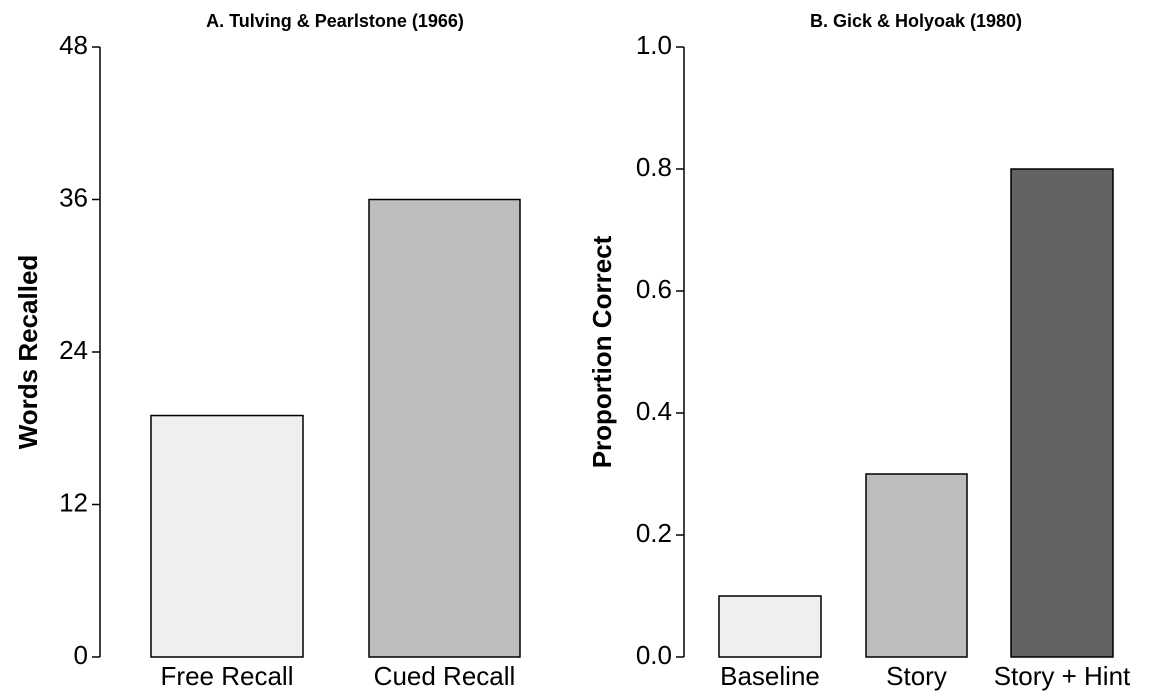 This screenshot has height=698, width=1155. What do you see at coordinates (335, 21) in the screenshot?
I see `chart-title: A. Tulving & Pearlstone (1966)` at bounding box center [335, 21].